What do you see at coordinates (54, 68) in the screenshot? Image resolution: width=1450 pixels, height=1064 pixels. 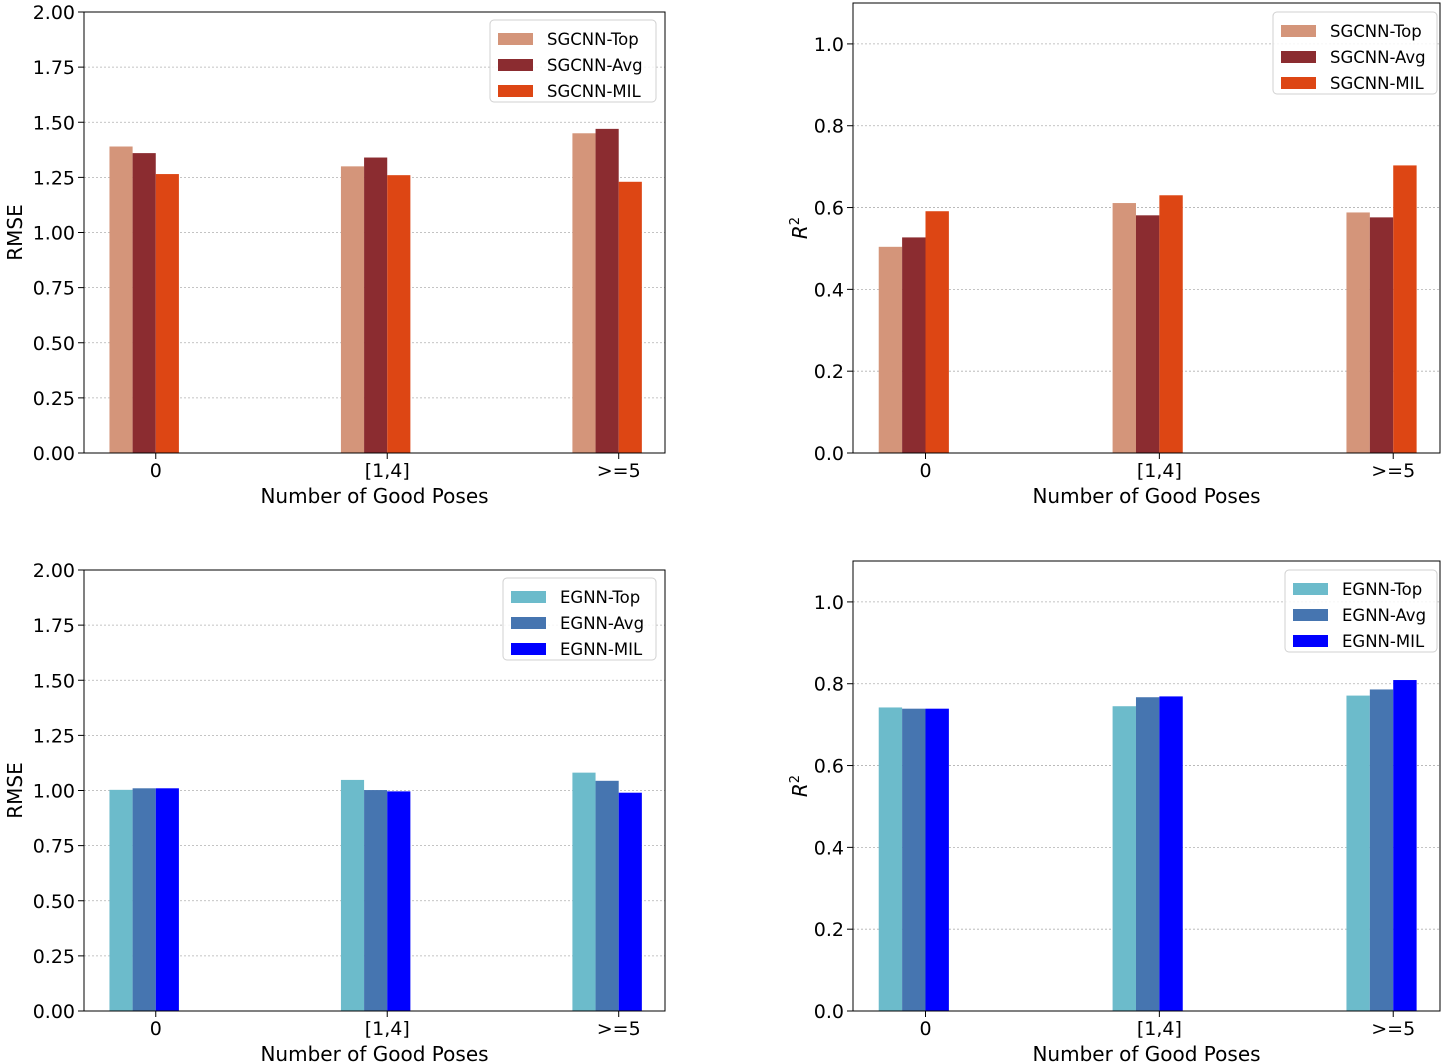 I see `y-tick-label: 1.75` at bounding box center [54, 68].